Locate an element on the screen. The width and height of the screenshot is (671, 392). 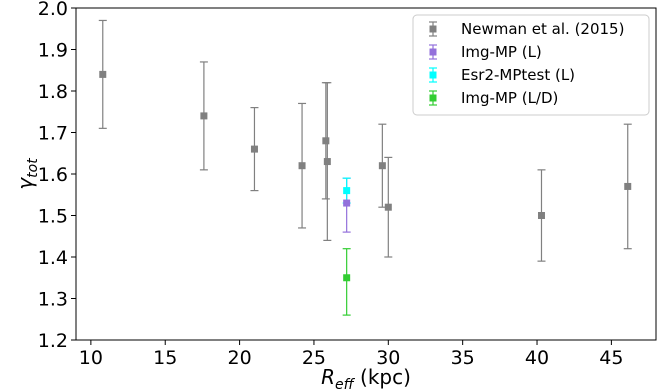
x-axis-label: Reff (kpc) is located at coordinates (366, 378).